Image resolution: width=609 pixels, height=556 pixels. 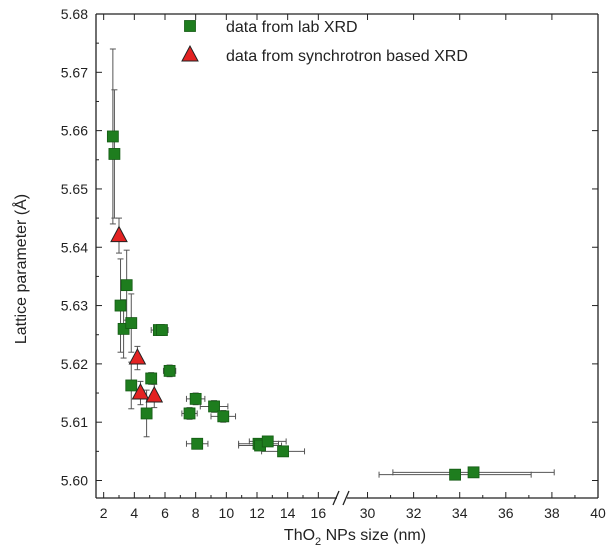 I want to click on y-tick-label: 5.64, so click(x=74, y=247).